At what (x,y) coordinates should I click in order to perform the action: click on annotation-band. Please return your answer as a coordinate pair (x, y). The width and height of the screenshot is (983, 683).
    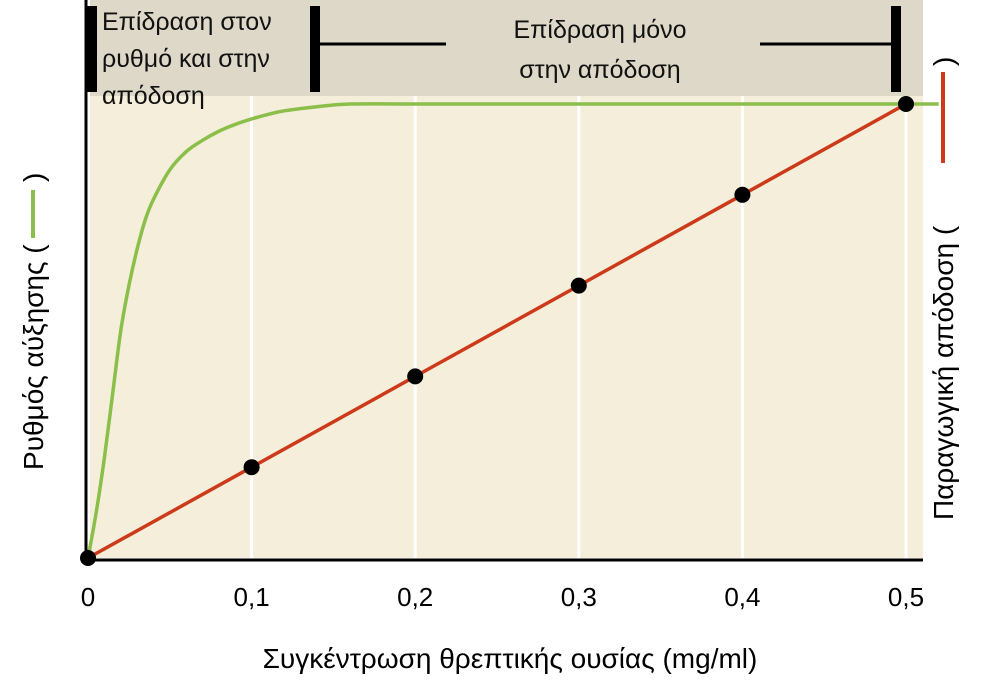
    Looking at the image, I should click on (506, 48).